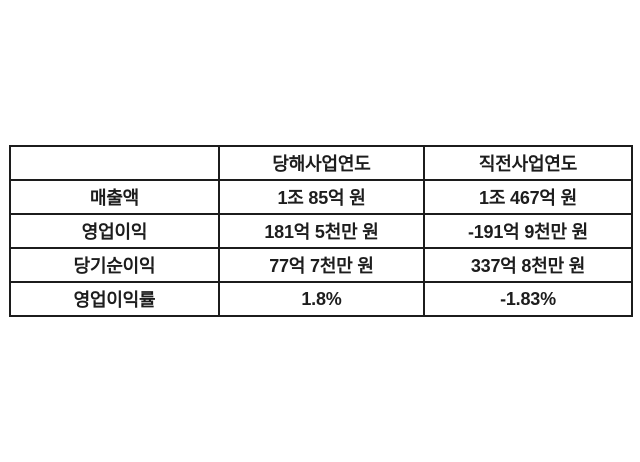  Describe the element at coordinates (528, 265) in the screenshot. I see `cell-net-income-previous: 337억 8천만 원` at that location.